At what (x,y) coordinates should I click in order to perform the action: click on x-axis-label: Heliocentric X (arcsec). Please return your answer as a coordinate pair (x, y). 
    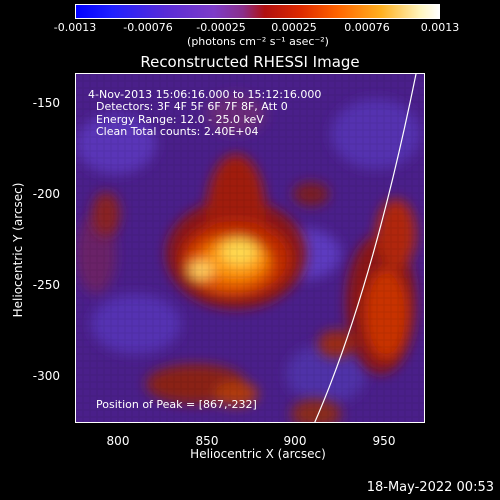
    Looking at the image, I should click on (258, 454).